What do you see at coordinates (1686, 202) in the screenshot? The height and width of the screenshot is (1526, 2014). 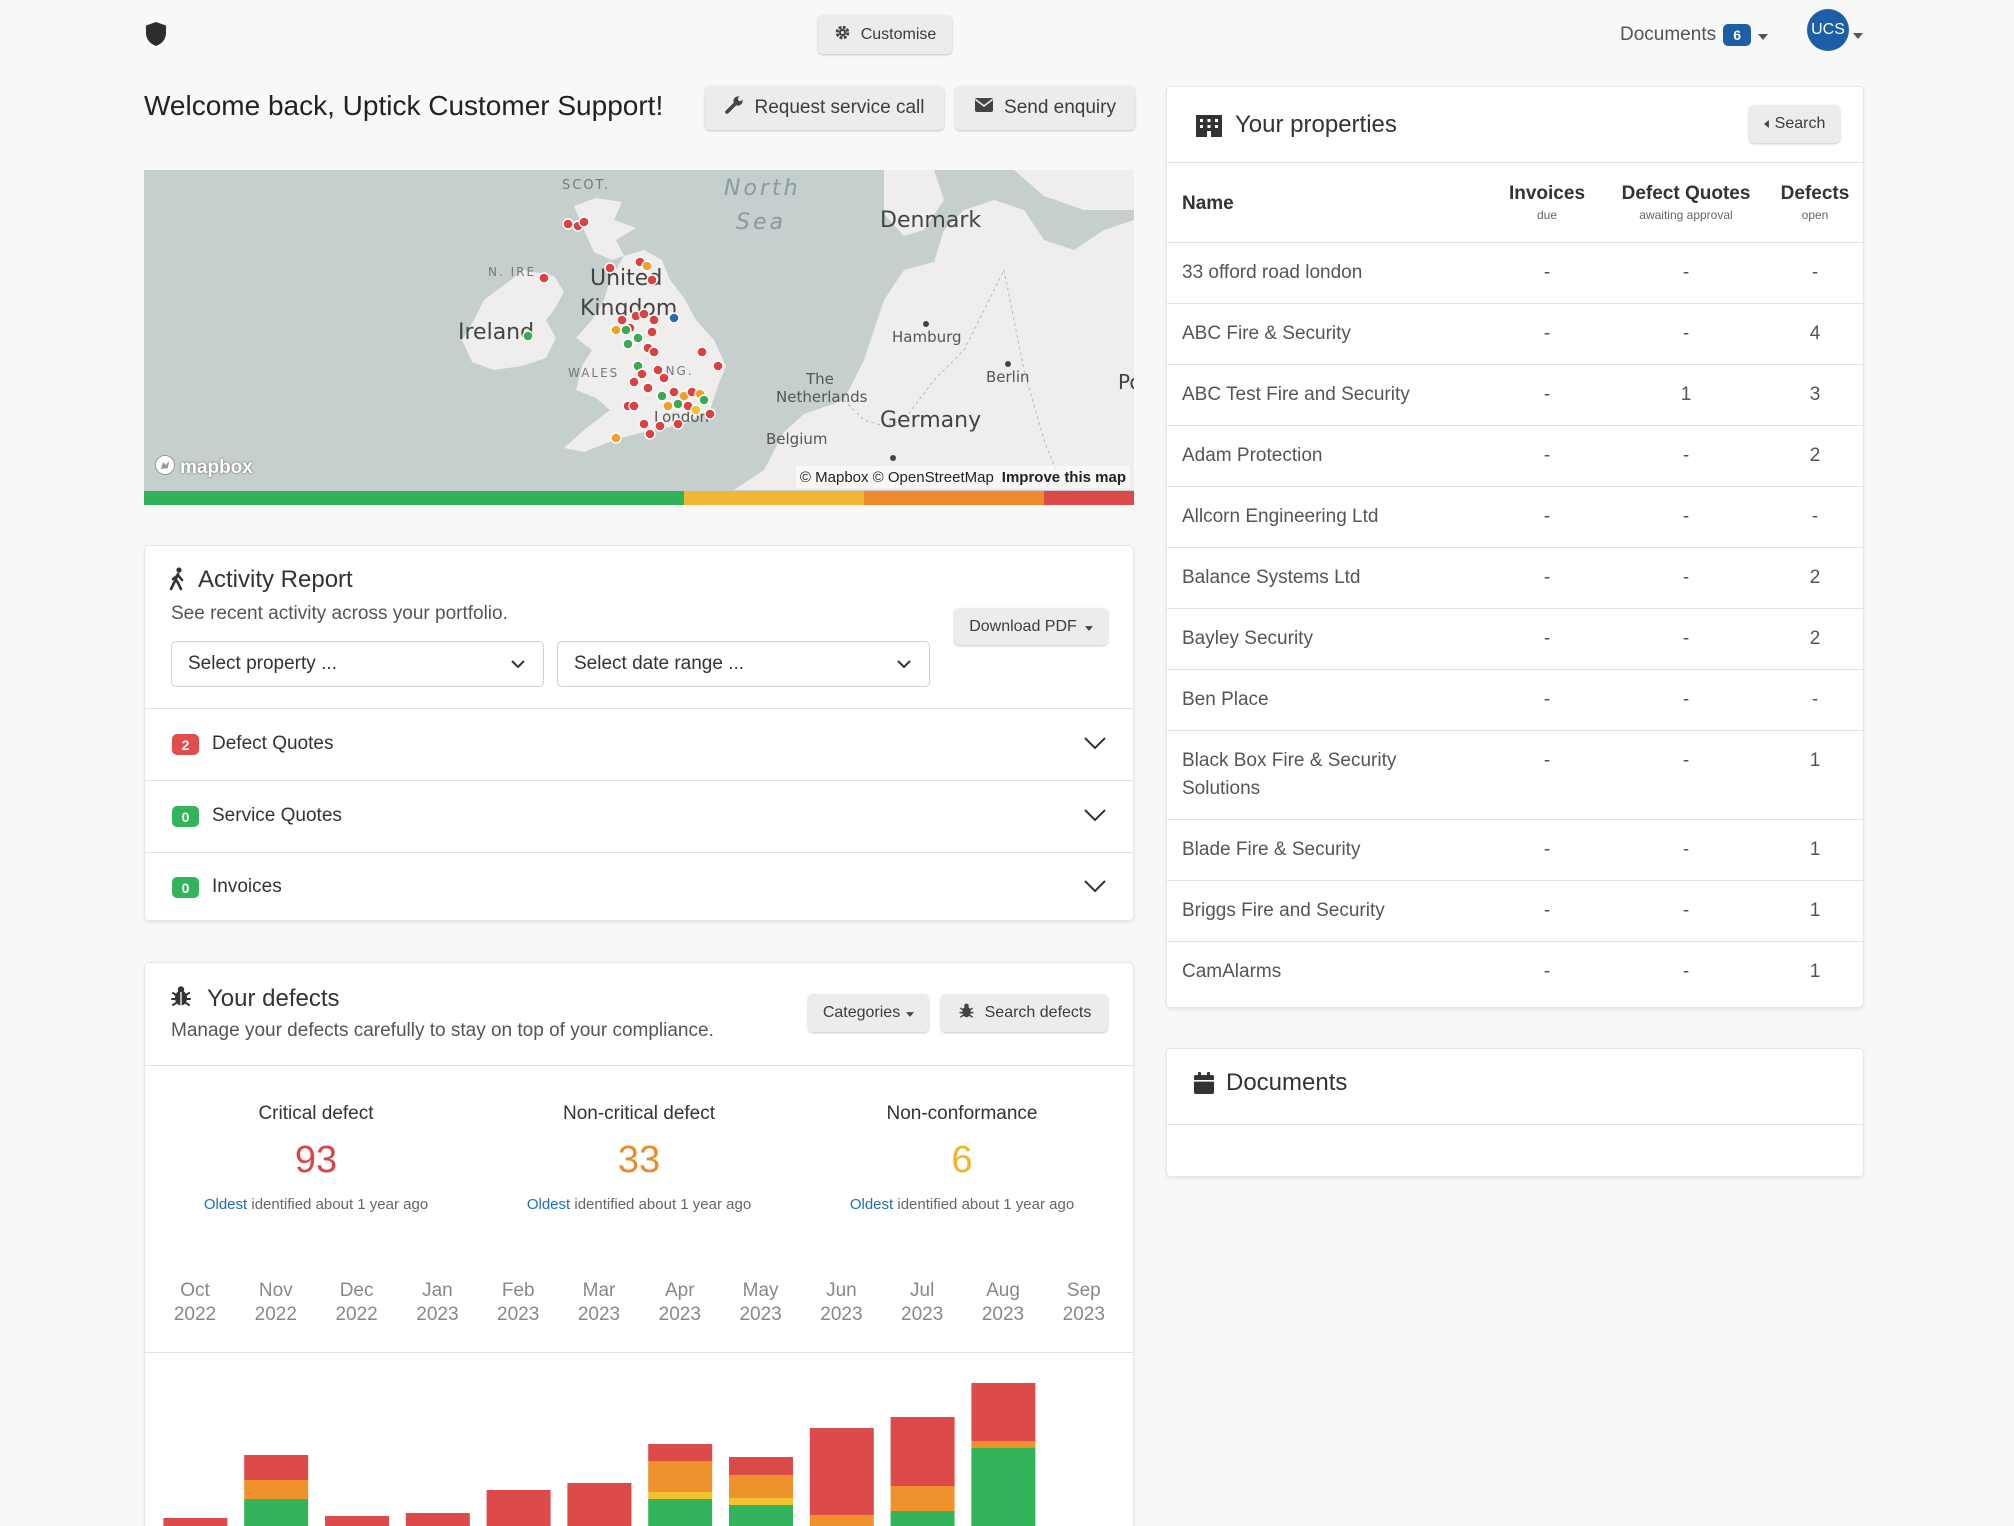 I see `column-header-defect-quotes: Defect Quotes awaiting approval` at bounding box center [1686, 202].